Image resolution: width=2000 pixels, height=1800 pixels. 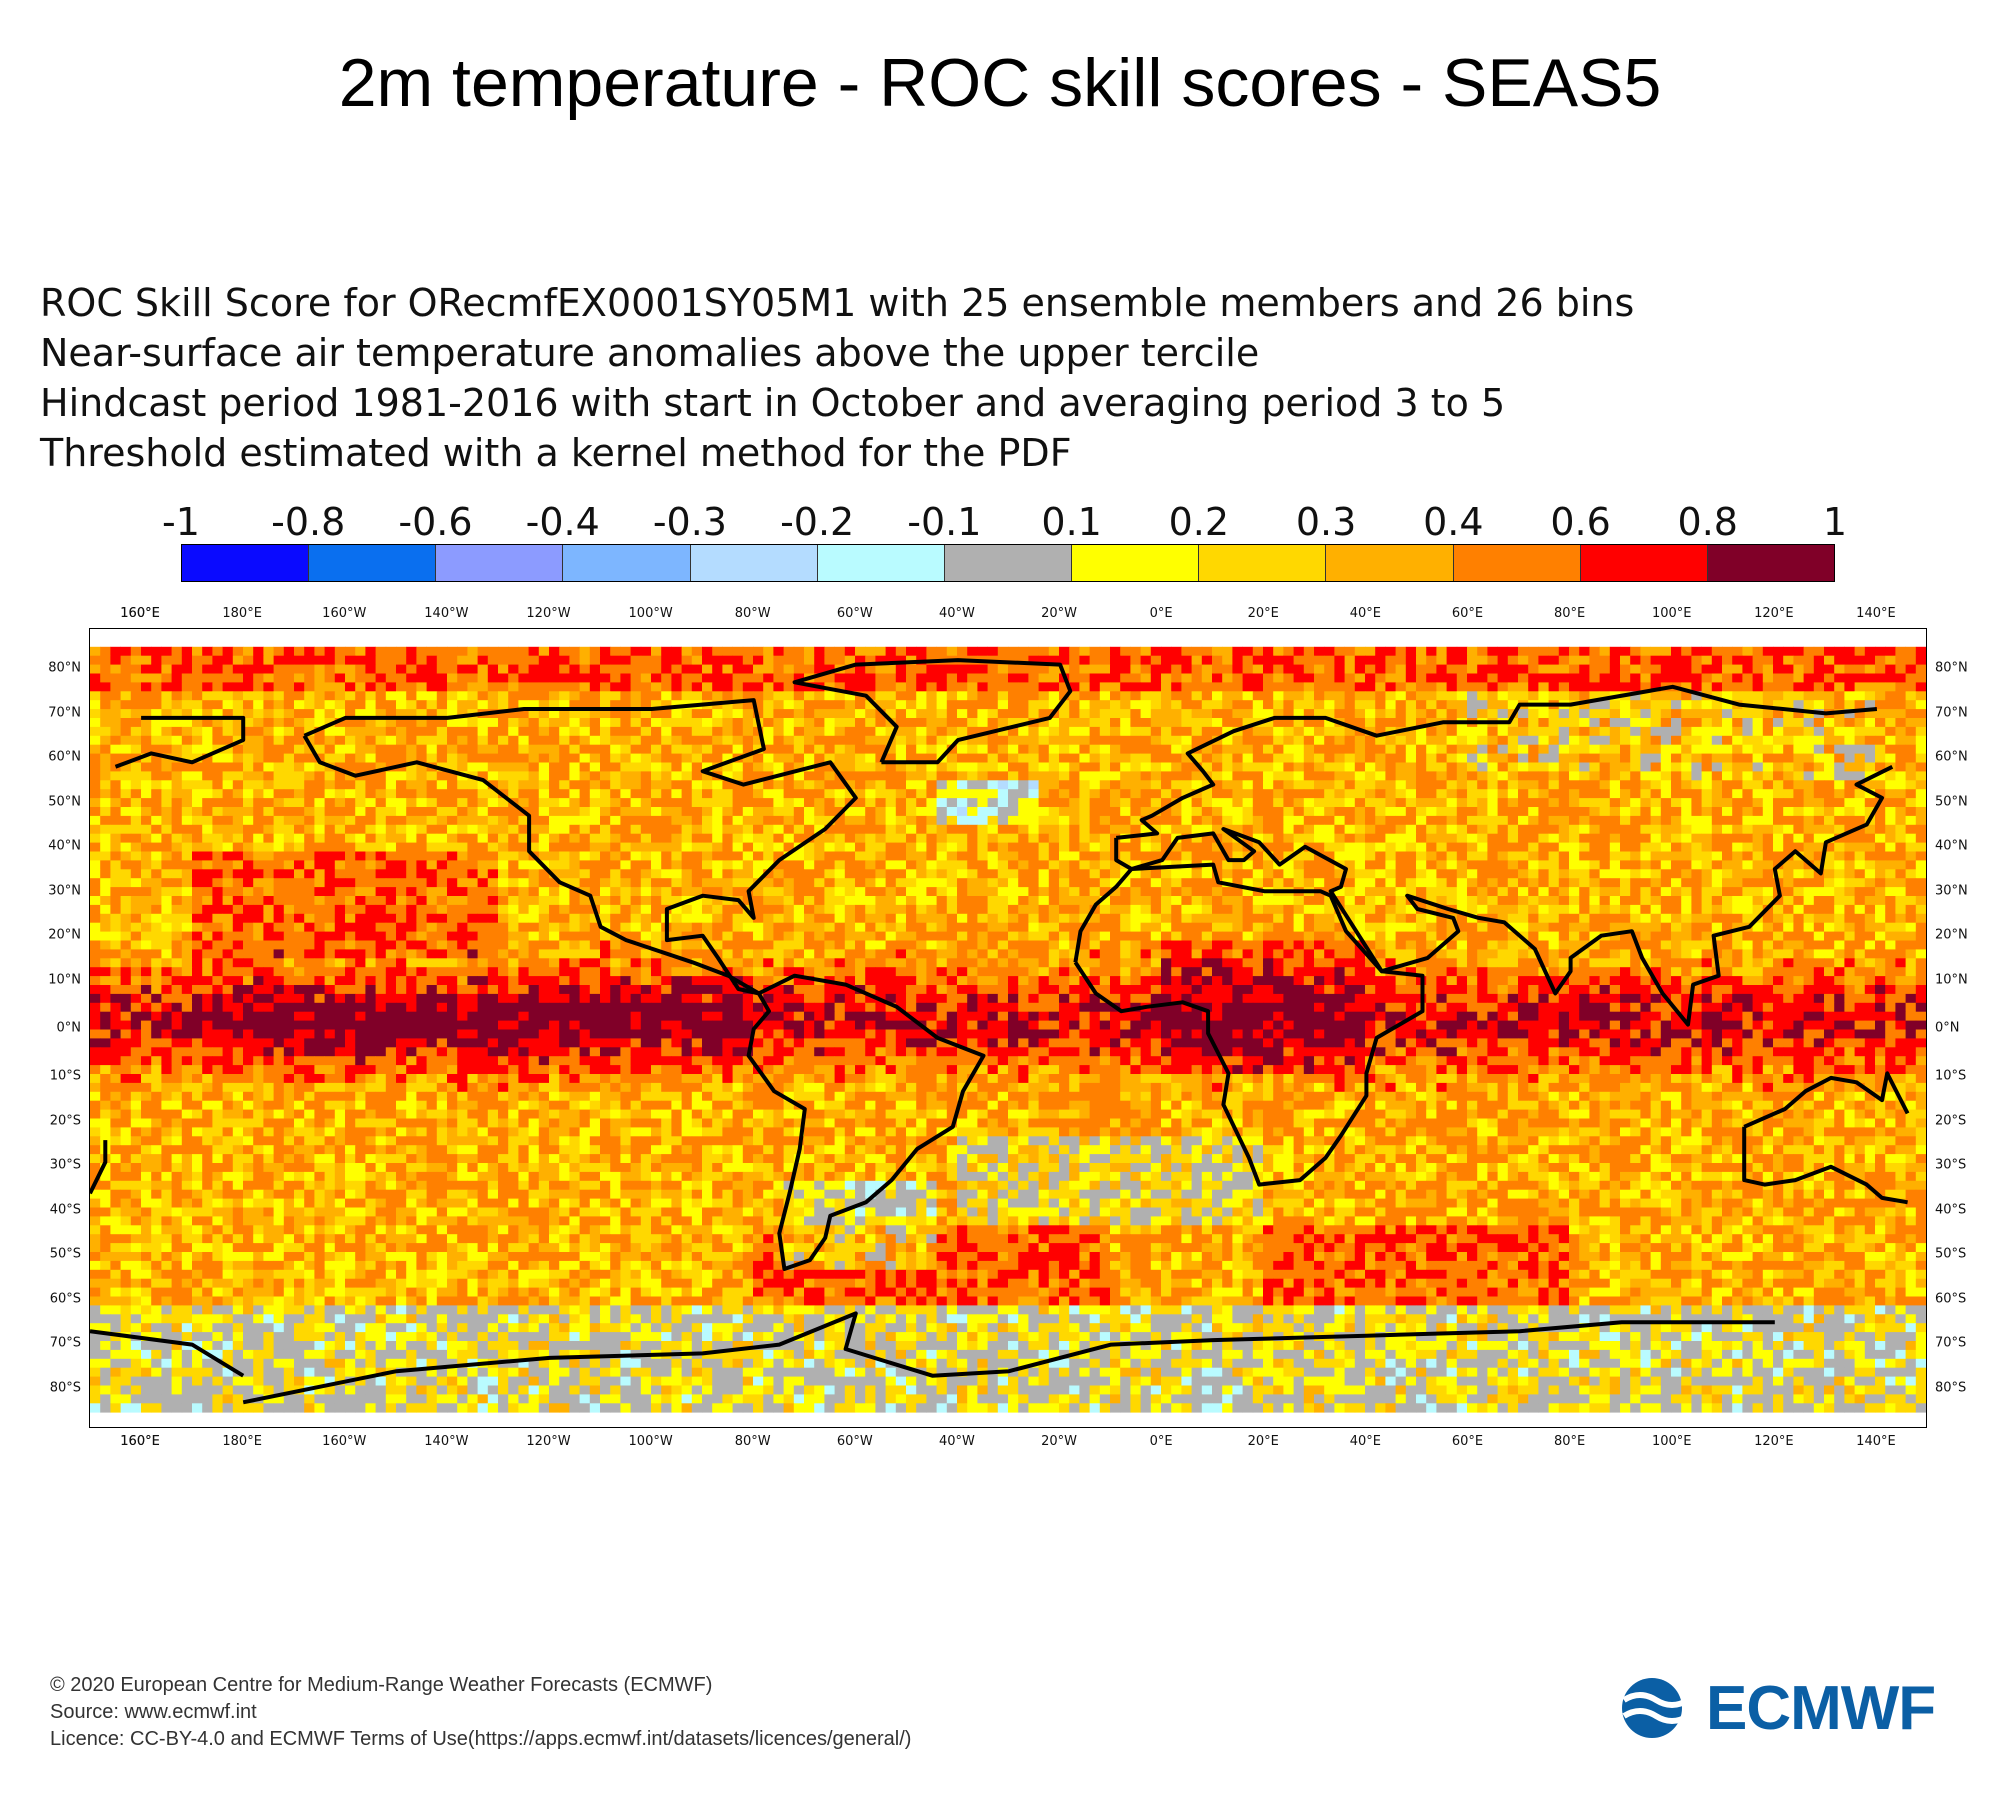 What do you see at coordinates (1951, 1165) in the screenshot?
I see `right-axis-label: 30°S` at bounding box center [1951, 1165].